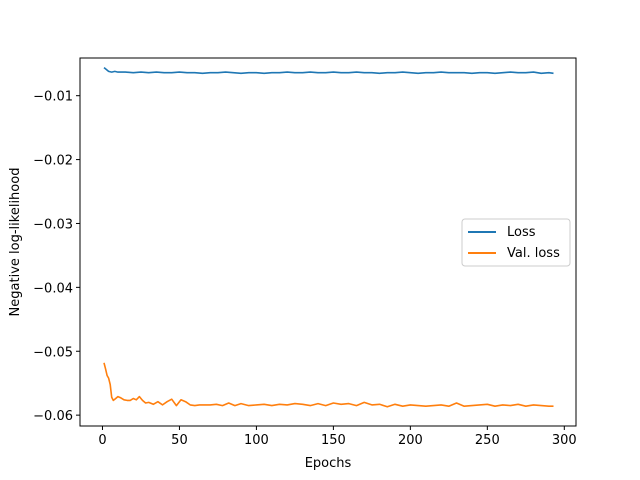 The image size is (640, 480). I want to click on y-tick-label: −0.05, so click(53, 352).